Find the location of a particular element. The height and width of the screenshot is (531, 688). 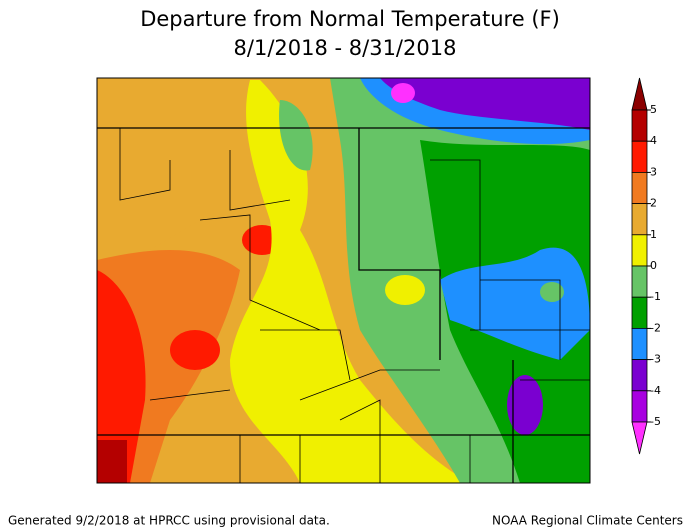

colorbar-tick-label: 3 is located at coordinates (653, 171).